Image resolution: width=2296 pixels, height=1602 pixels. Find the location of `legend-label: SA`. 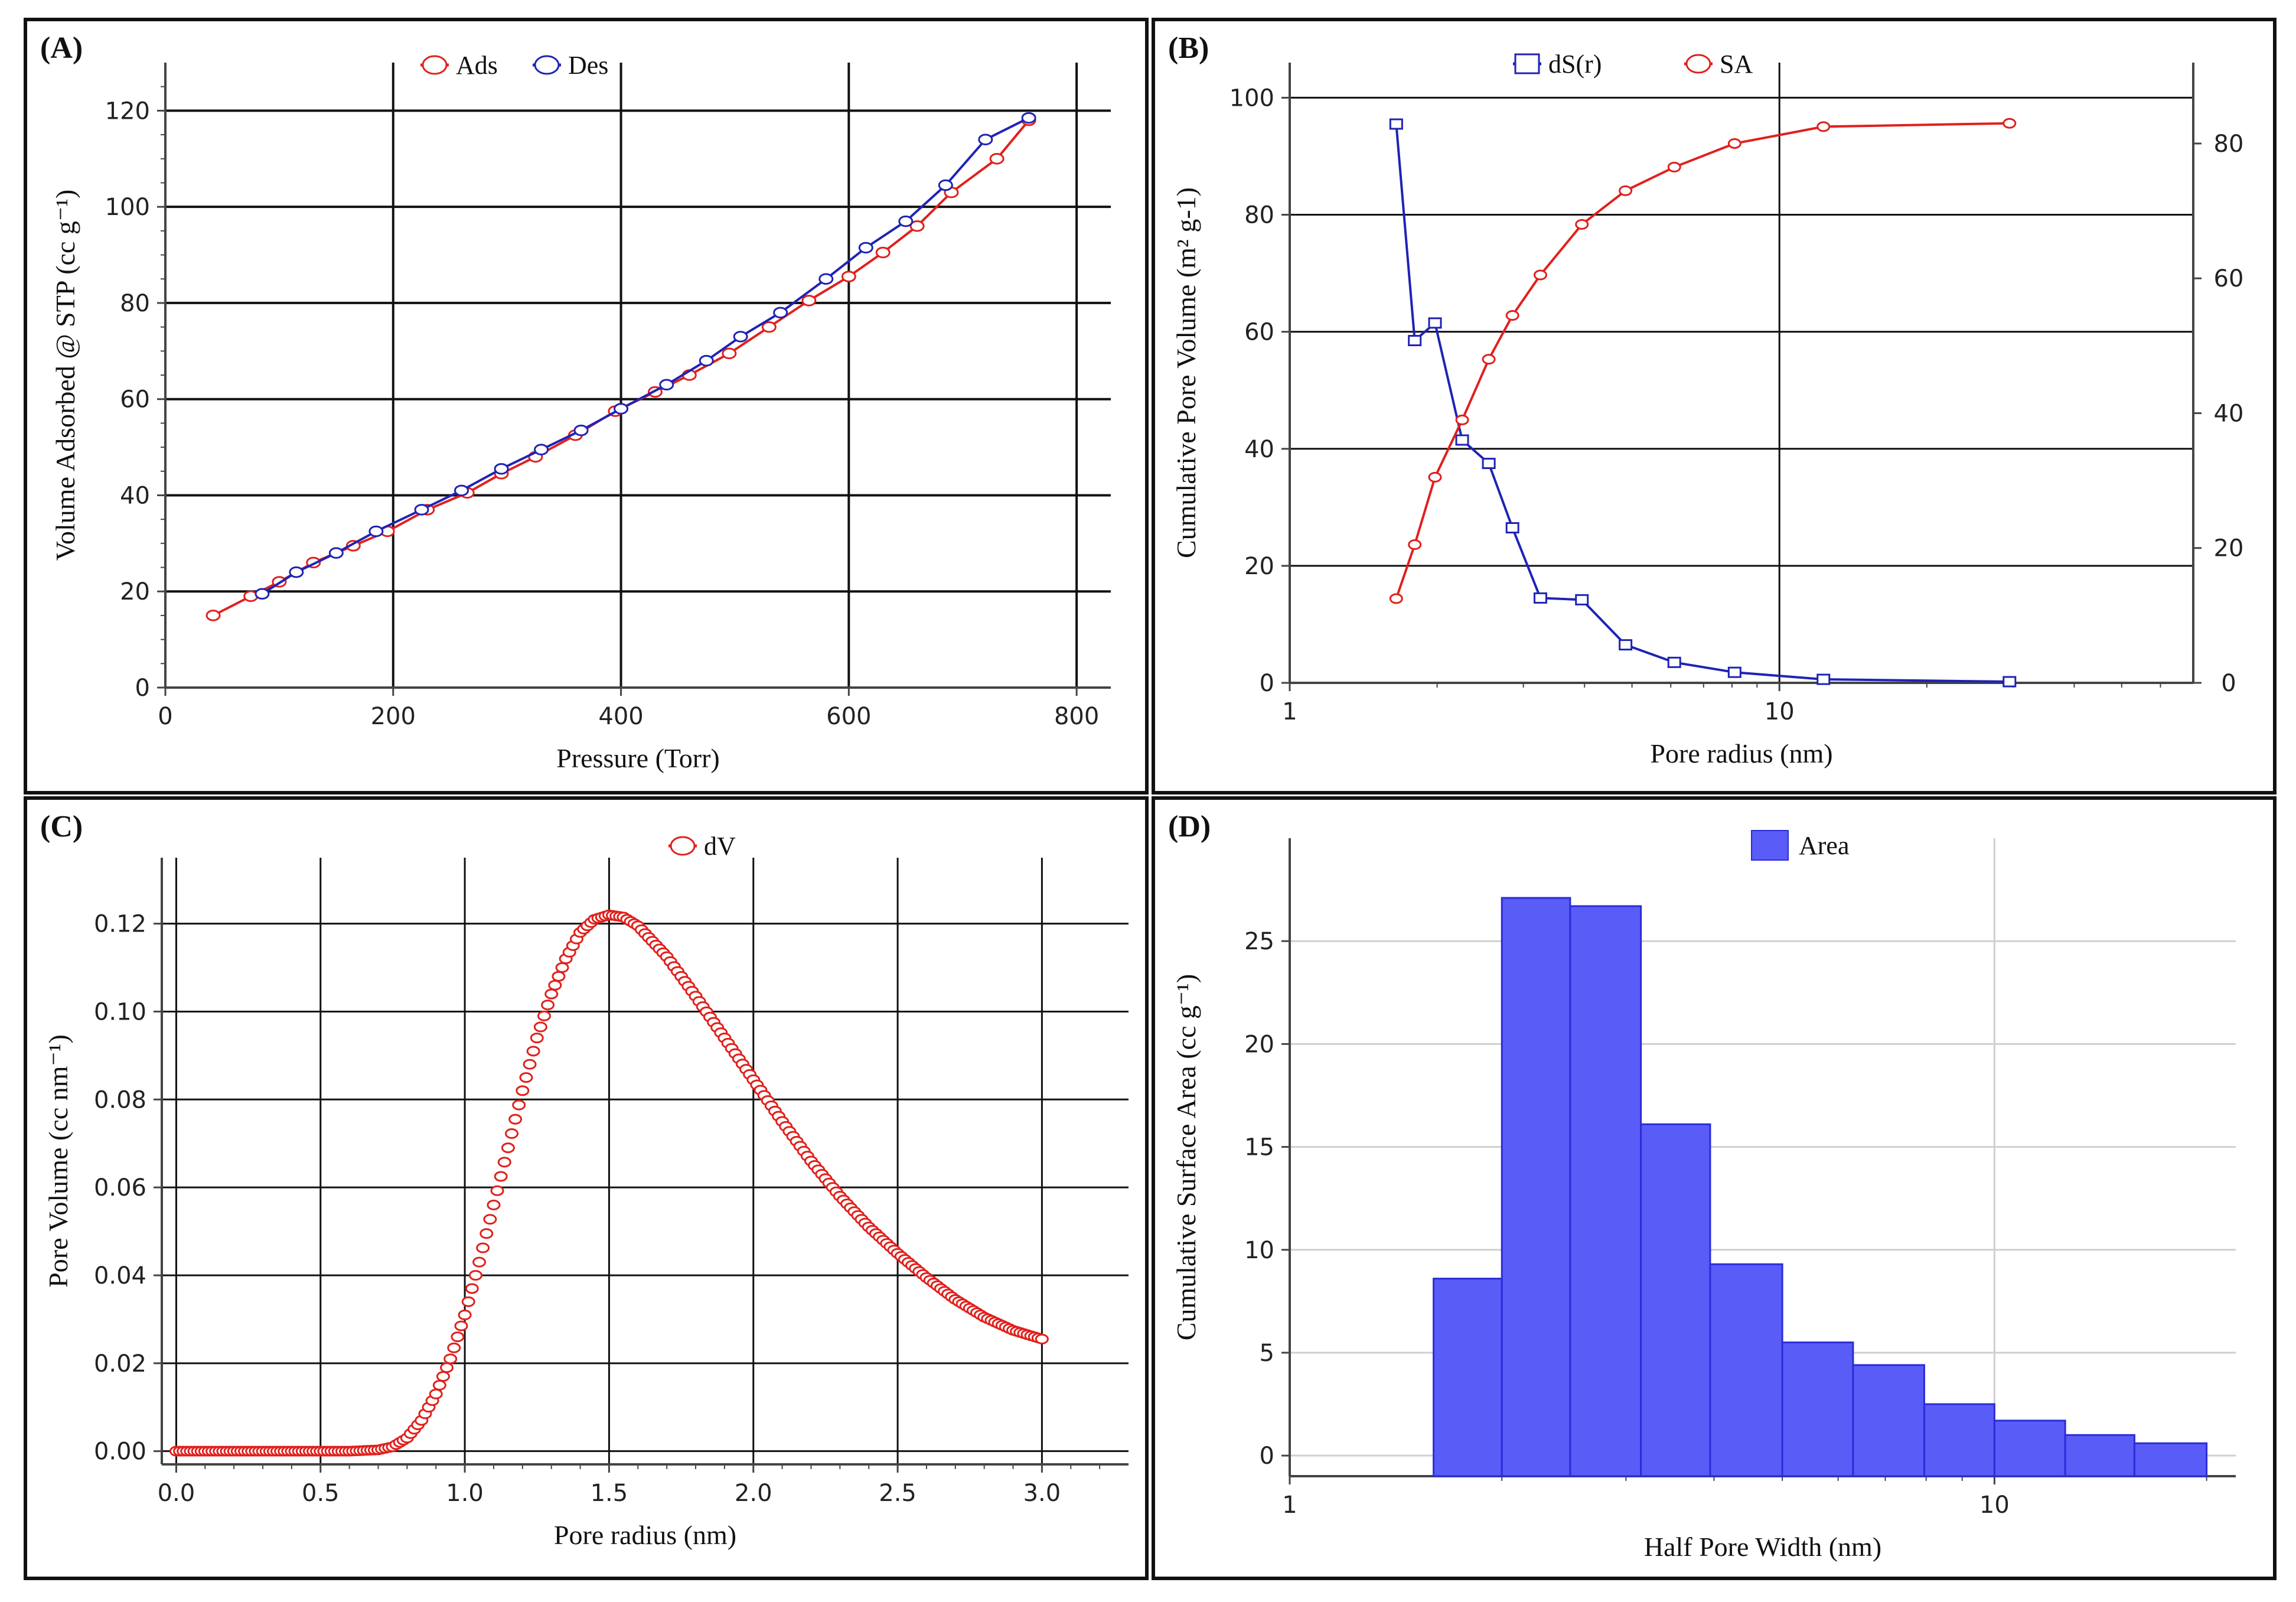

legend-label: SA is located at coordinates (1737, 64).